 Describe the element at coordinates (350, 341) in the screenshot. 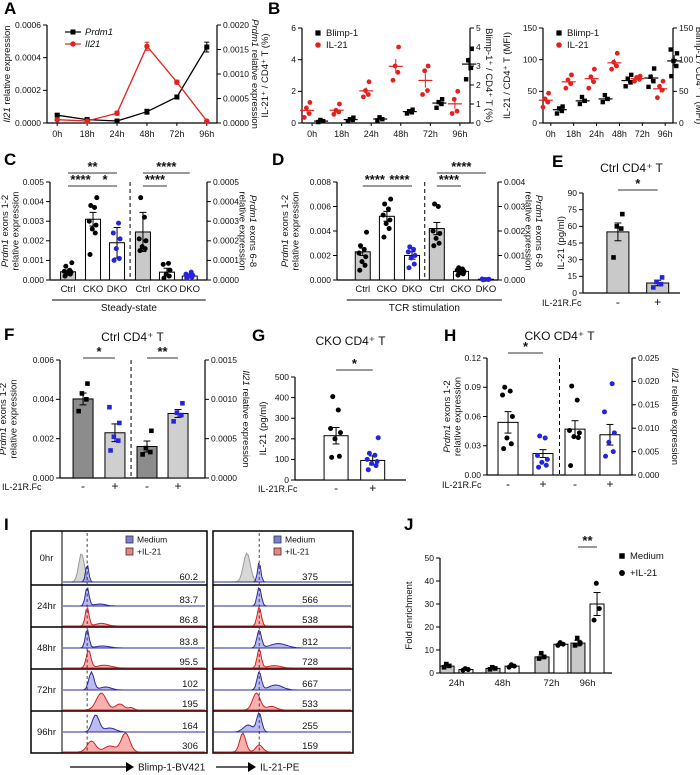

I see `svg-text: CKO CD4⁺ T` at that location.